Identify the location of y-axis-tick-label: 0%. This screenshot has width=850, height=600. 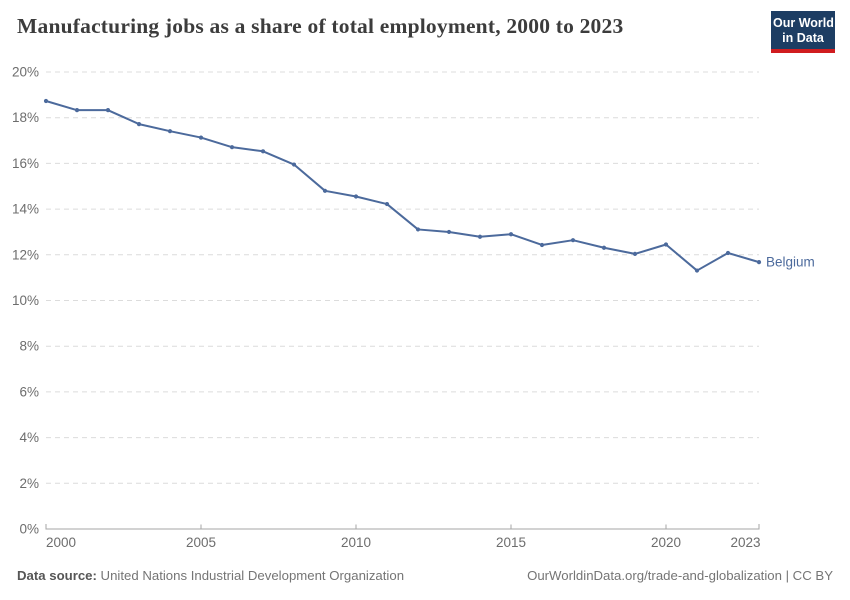
(29, 529).